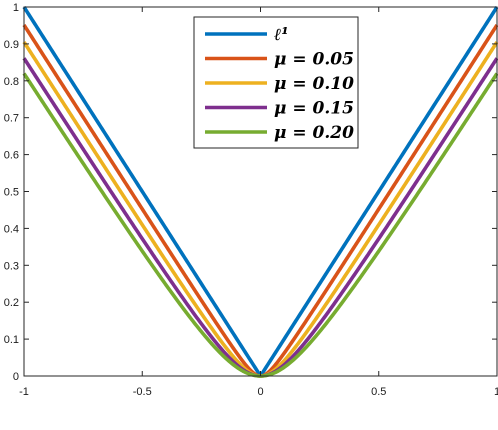 This screenshot has width=498, height=430. I want to click on x-tick-label: -1, so click(24, 392).